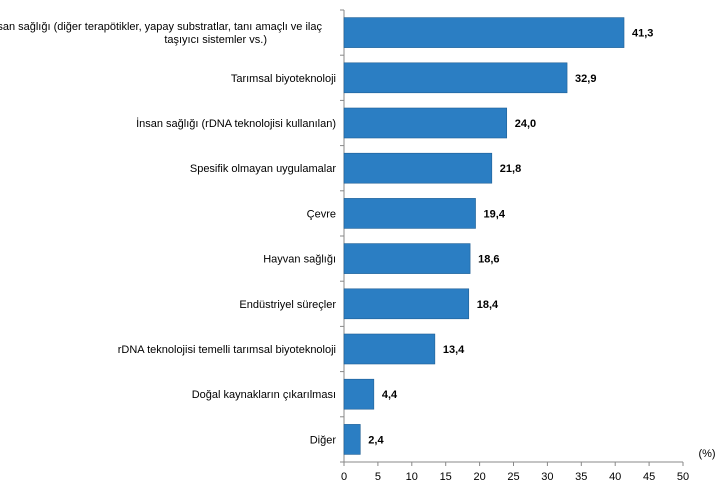 The height and width of the screenshot is (498, 726). I want to click on category-label-line: Spesifik olmayan uygulamalar, so click(263, 169).